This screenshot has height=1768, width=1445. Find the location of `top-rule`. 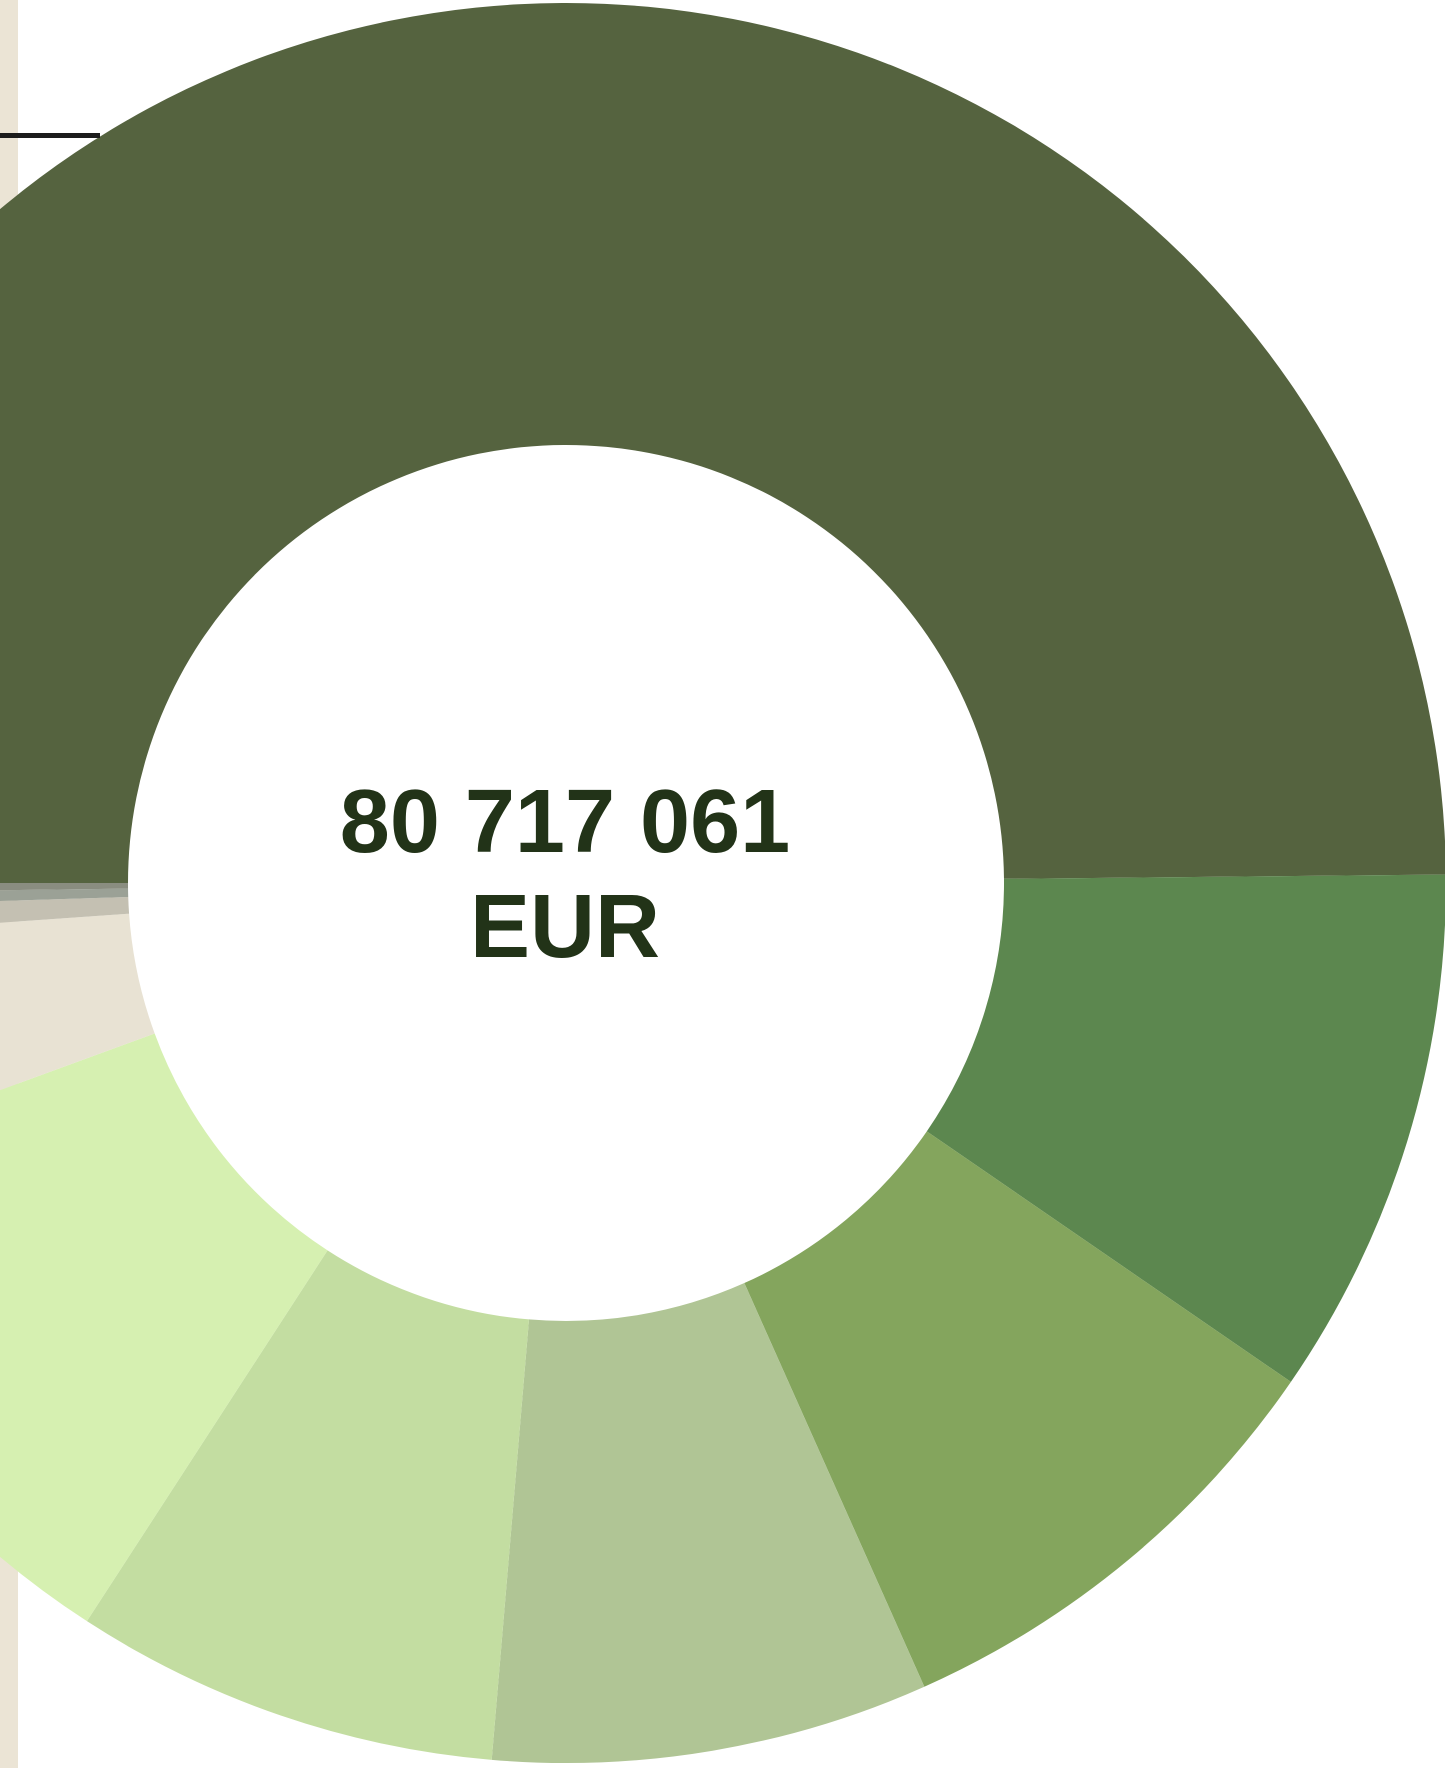

top-rule is located at coordinates (50, 135).